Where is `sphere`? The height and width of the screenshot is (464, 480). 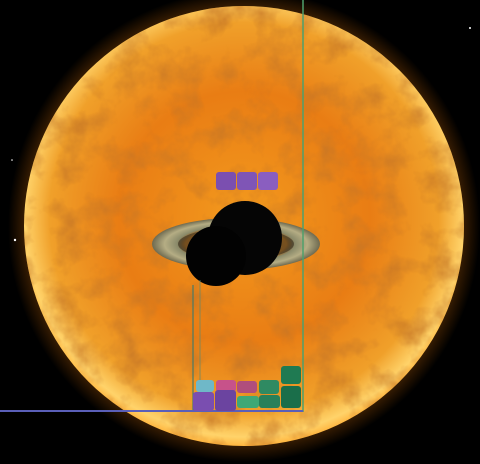
sphere is located at coordinates (216, 256).